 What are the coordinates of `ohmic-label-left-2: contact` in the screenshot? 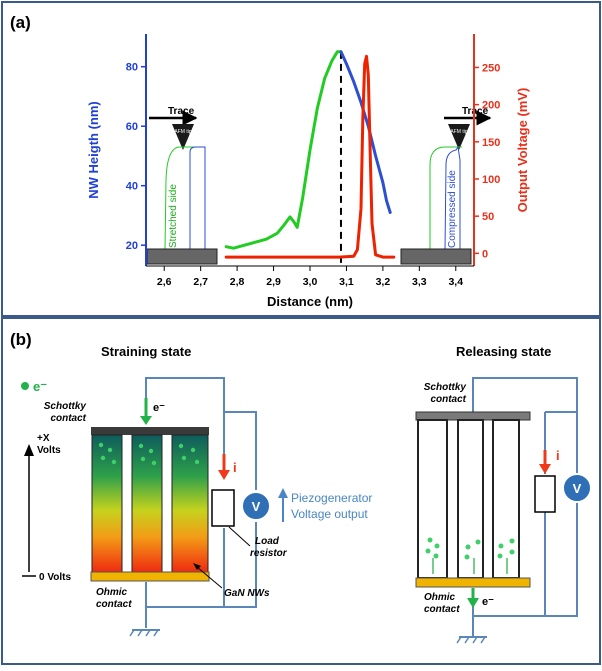 It's located at (114, 604).